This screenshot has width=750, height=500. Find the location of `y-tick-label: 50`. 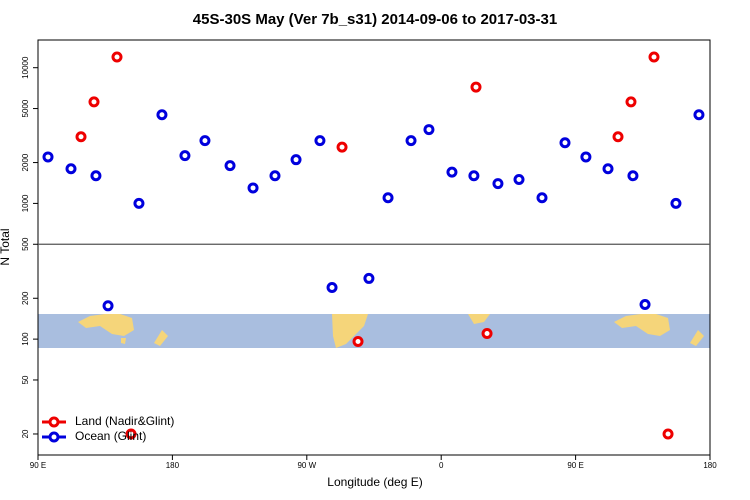

y-tick-label: 50 is located at coordinates (25, 379).